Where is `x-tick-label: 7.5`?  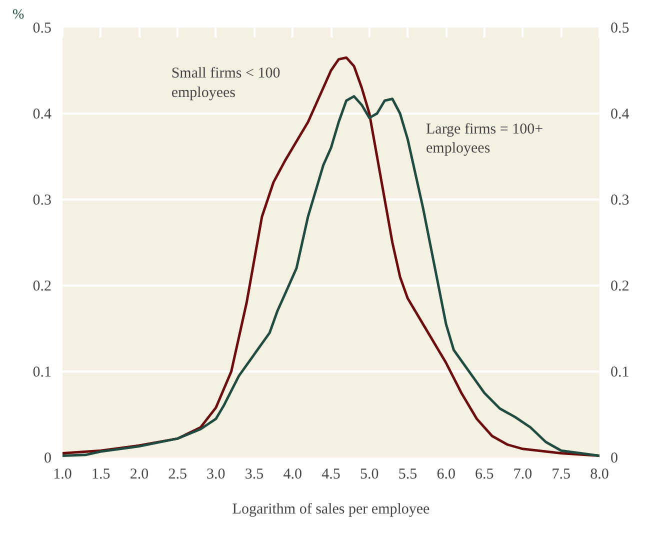
x-tick-label: 7.5 is located at coordinates (561, 474).